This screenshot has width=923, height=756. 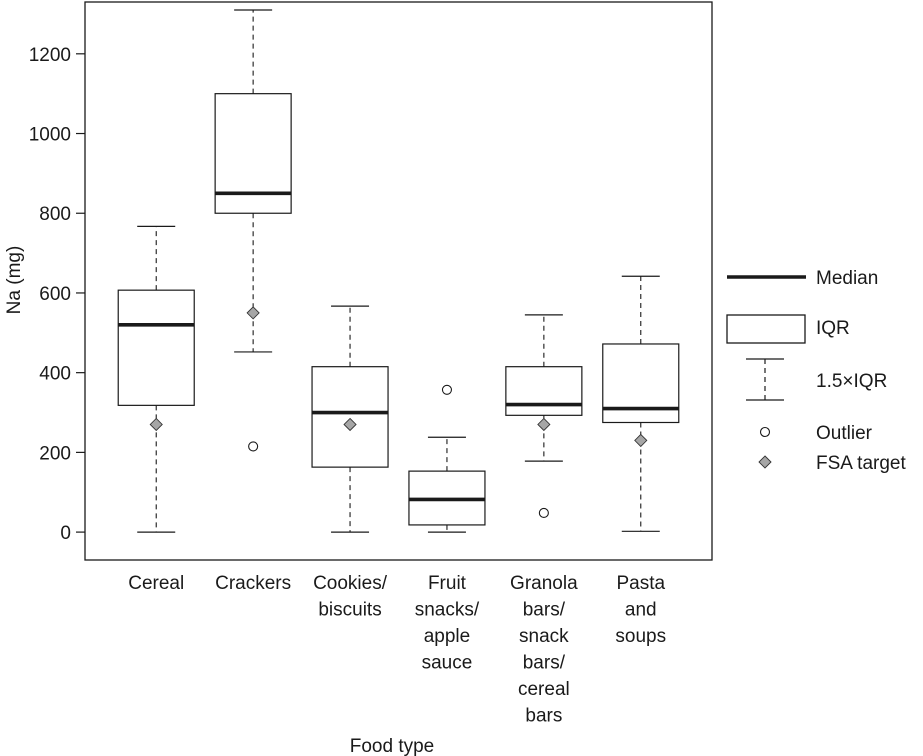 I want to click on x-category-label: Fruit snacks/apple sauce, so click(x=447, y=623).